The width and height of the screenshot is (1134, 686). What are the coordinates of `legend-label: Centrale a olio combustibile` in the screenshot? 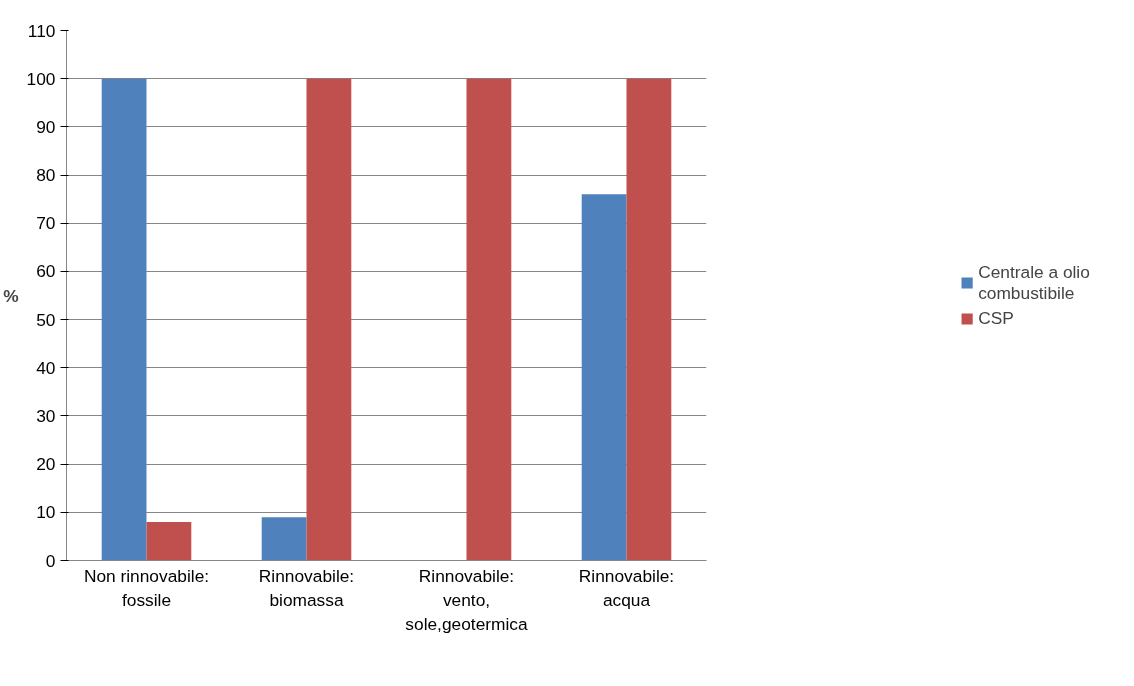 It's located at (1034, 282).